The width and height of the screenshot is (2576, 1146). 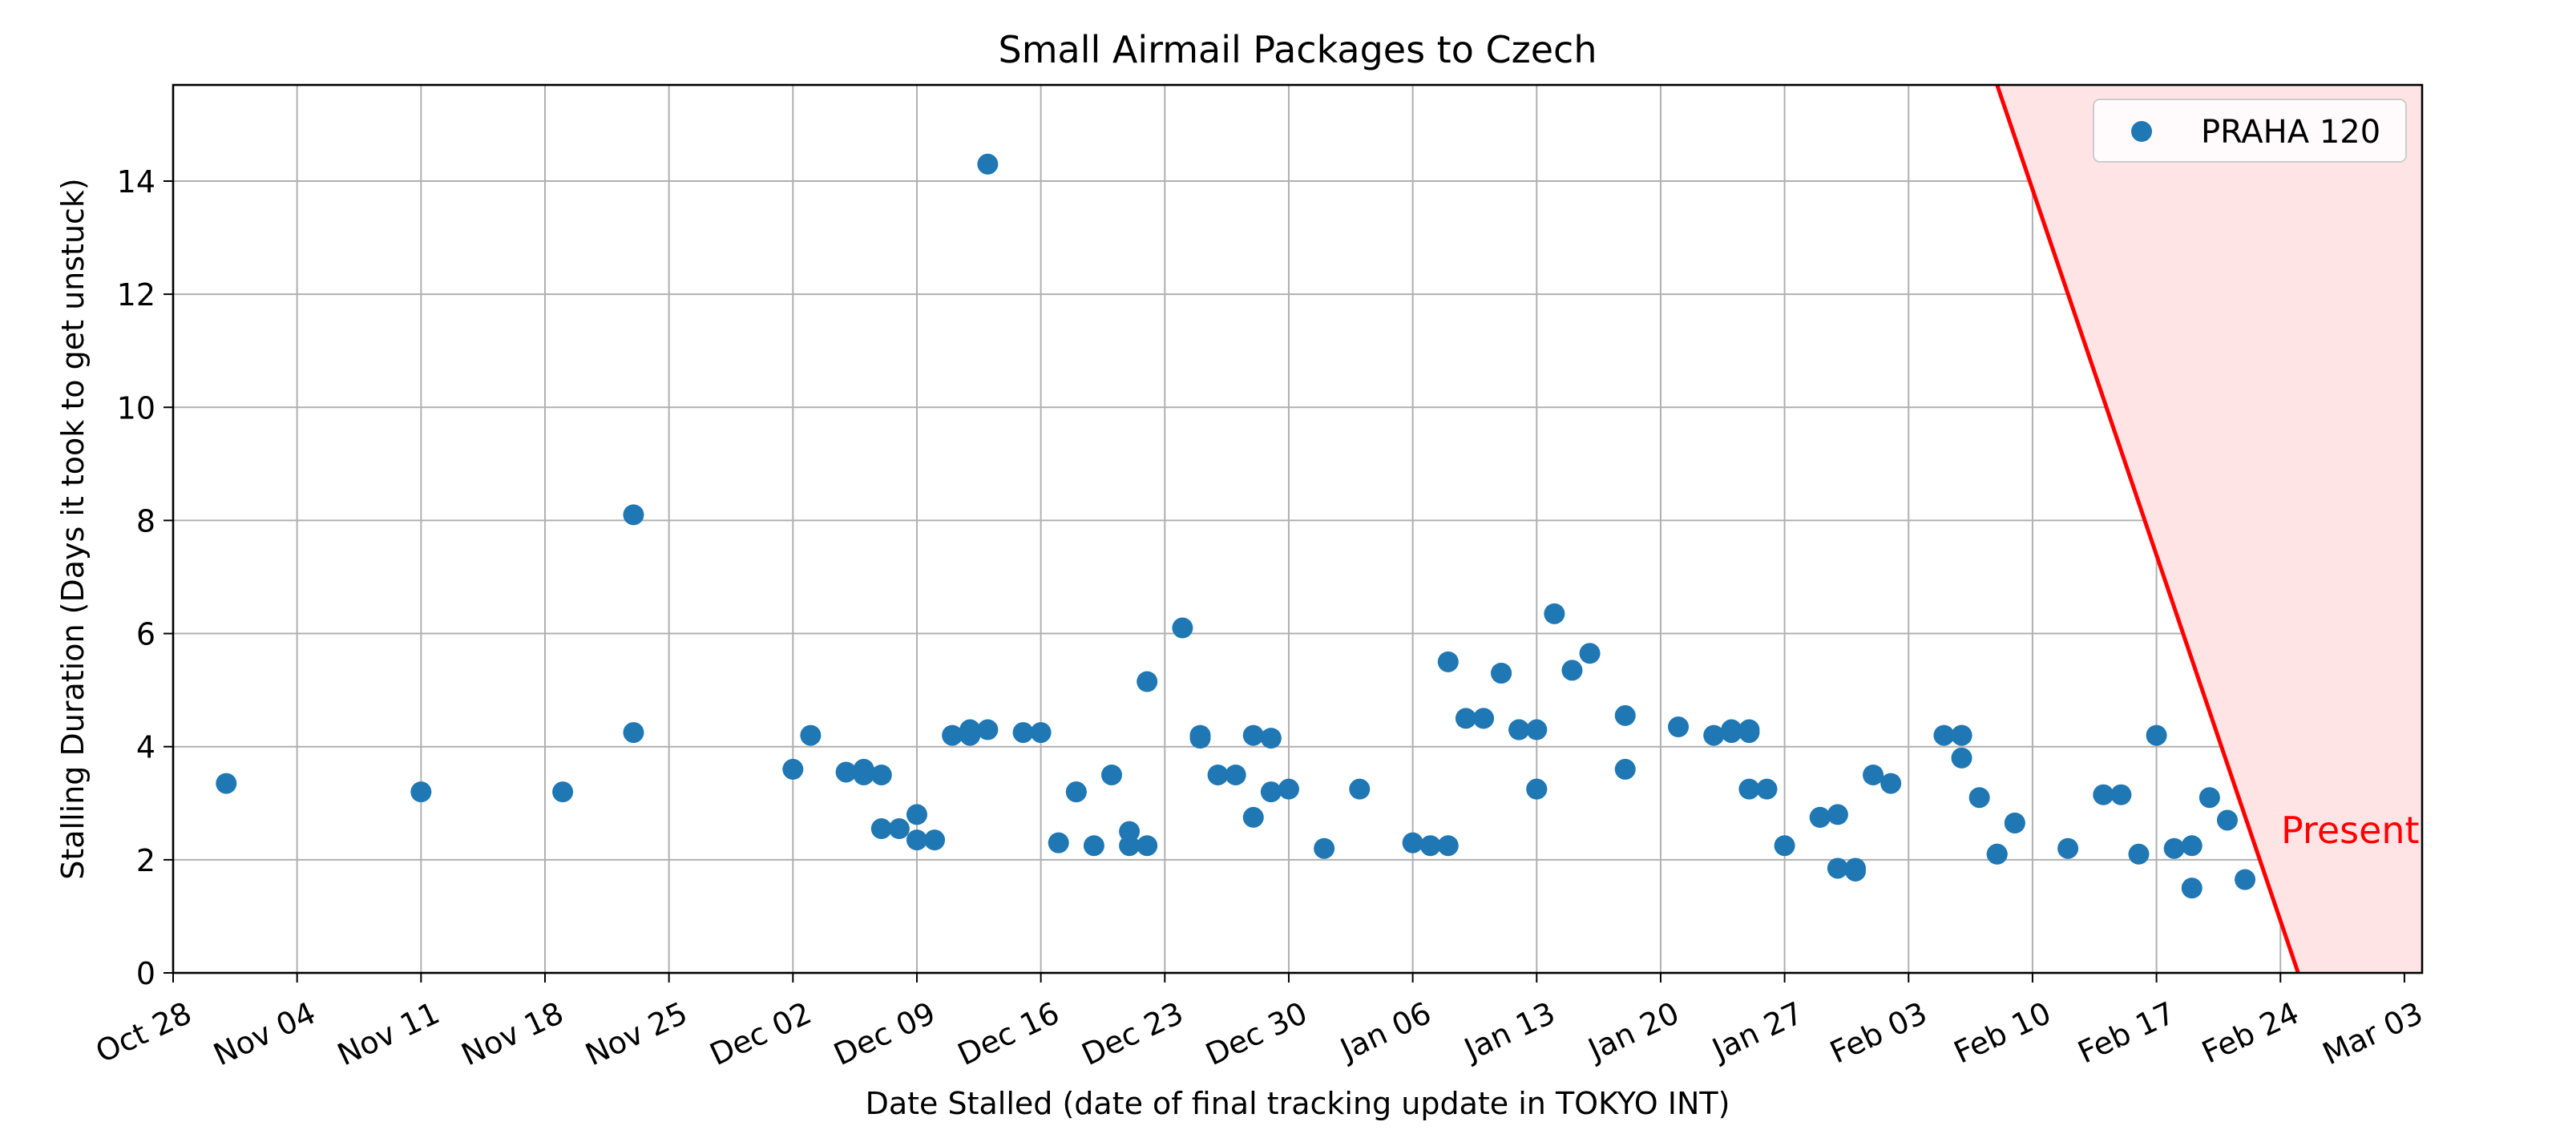 I want to click on y-tick-label-12: 12, so click(x=136, y=295).